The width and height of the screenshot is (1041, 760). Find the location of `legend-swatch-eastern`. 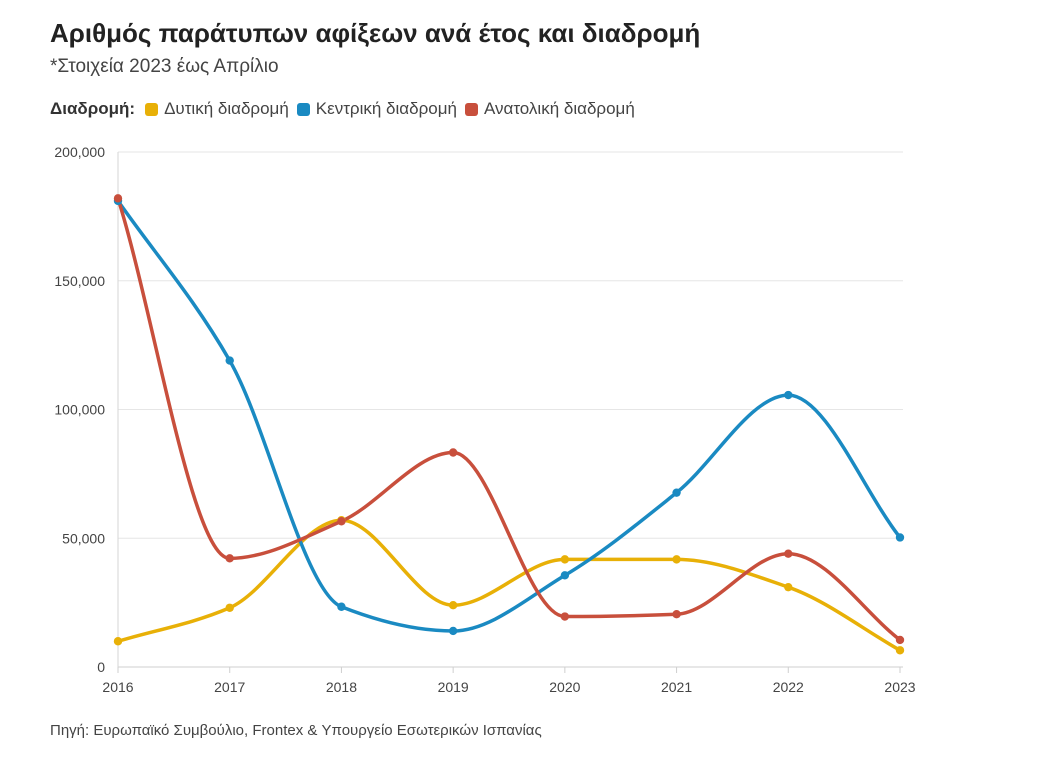

legend-swatch-eastern is located at coordinates (471, 109).